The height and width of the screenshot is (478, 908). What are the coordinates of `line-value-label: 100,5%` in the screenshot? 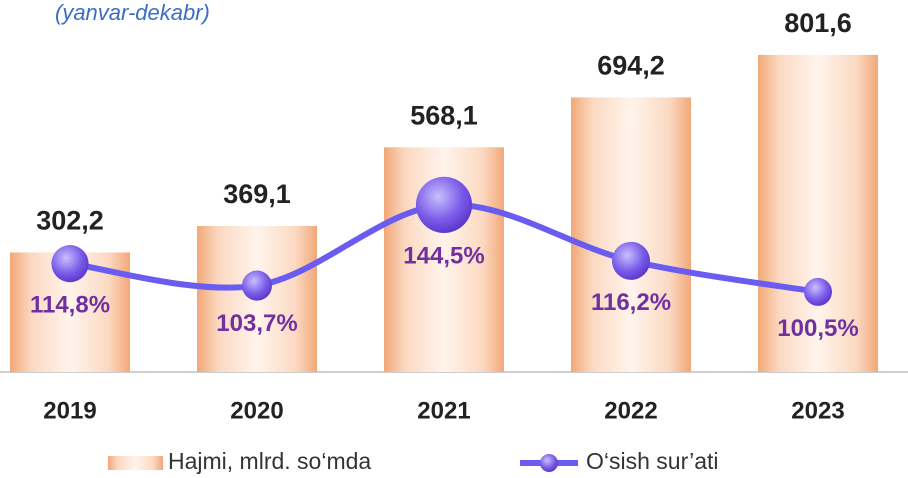 It's located at (817, 328).